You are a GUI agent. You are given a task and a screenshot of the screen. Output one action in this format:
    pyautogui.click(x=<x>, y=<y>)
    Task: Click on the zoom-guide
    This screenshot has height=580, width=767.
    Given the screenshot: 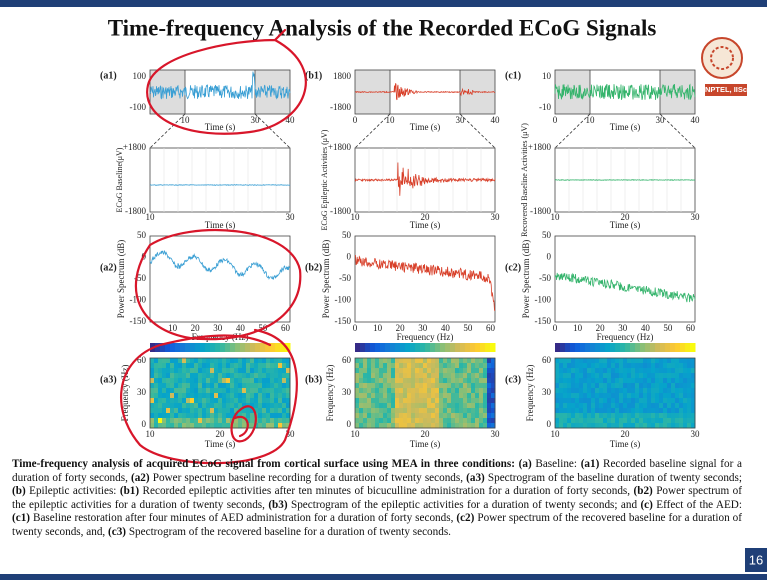 What is the action you would take?
    pyautogui.click(x=477, y=131)
    